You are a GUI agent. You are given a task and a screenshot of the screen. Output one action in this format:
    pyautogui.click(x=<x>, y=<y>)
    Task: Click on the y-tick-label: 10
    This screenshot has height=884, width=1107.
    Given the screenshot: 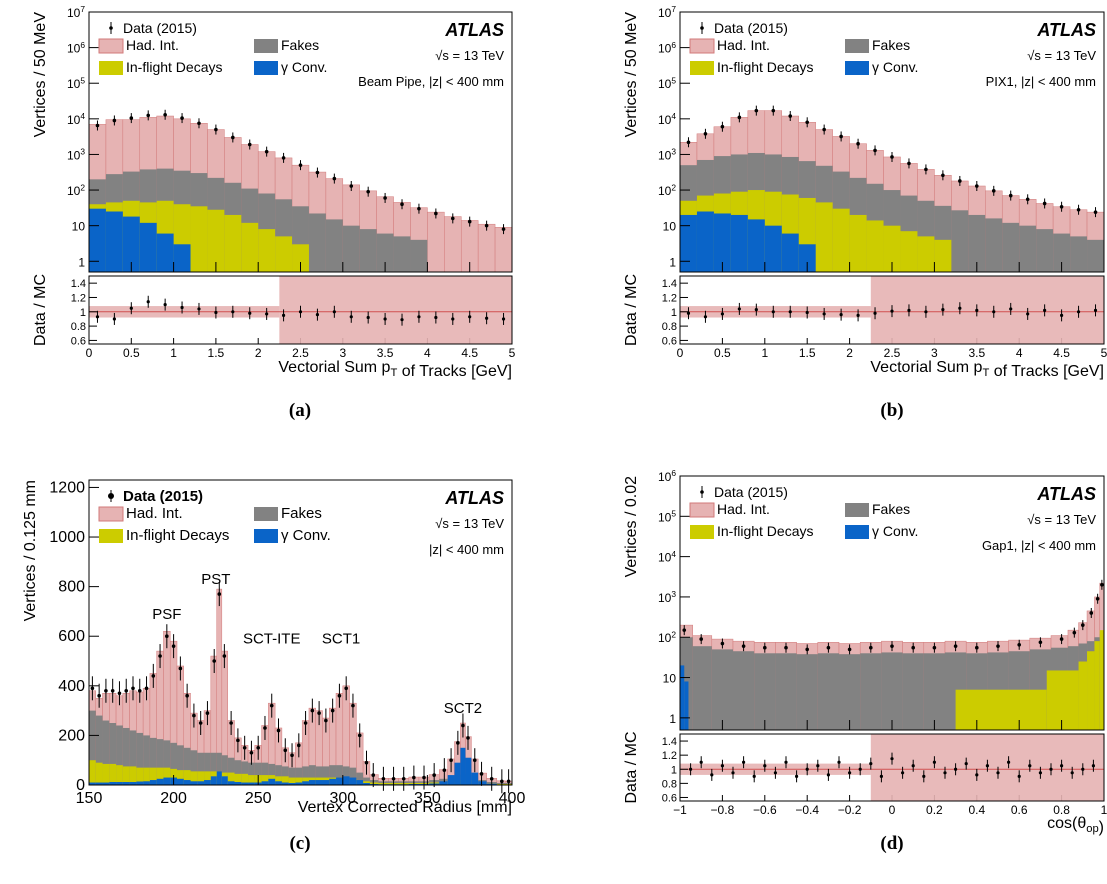 What is the action you would take?
    pyautogui.click(x=670, y=679)
    